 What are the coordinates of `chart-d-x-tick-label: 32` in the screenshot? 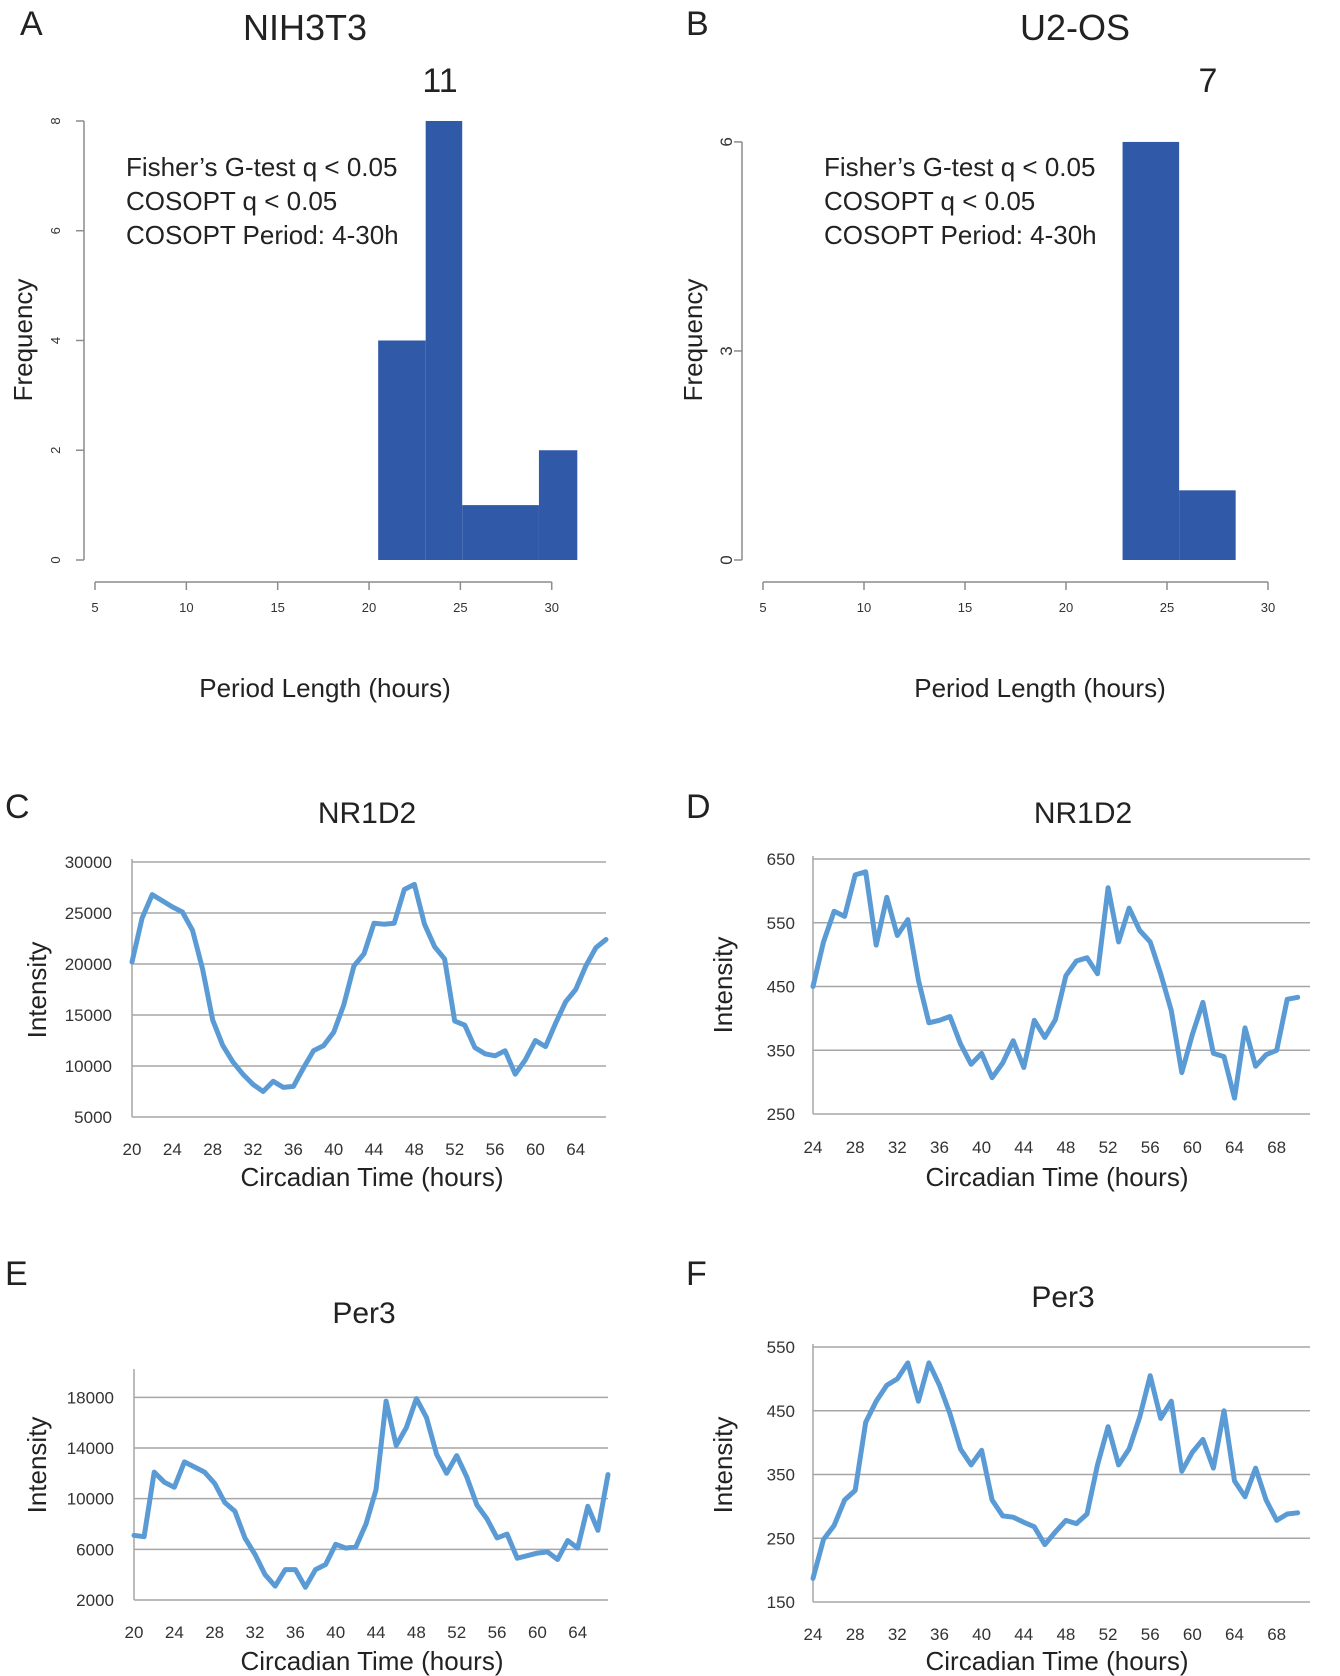 It's located at (897, 1147).